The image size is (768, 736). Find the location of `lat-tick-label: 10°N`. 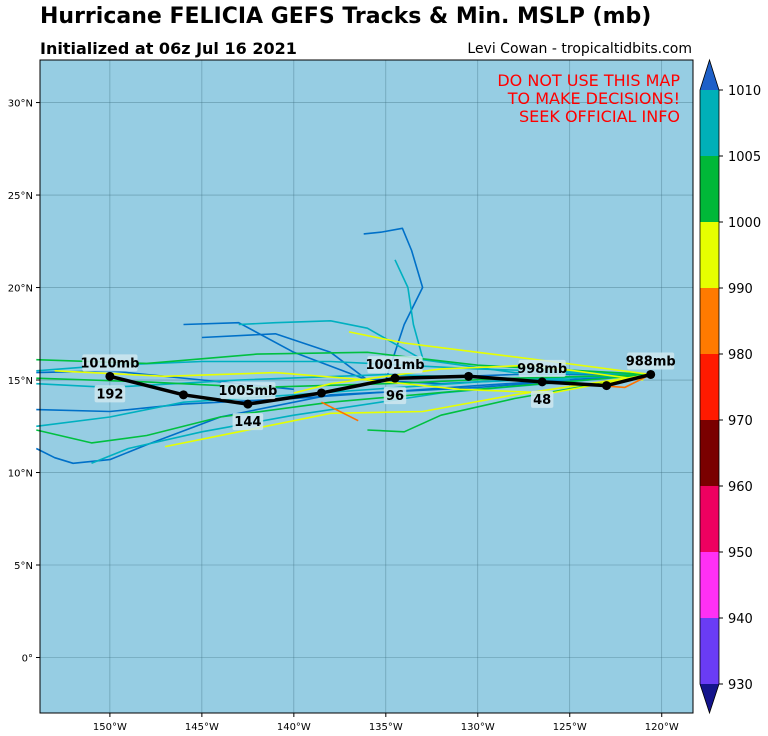

lat-tick-label: 10°N is located at coordinates (20, 474).